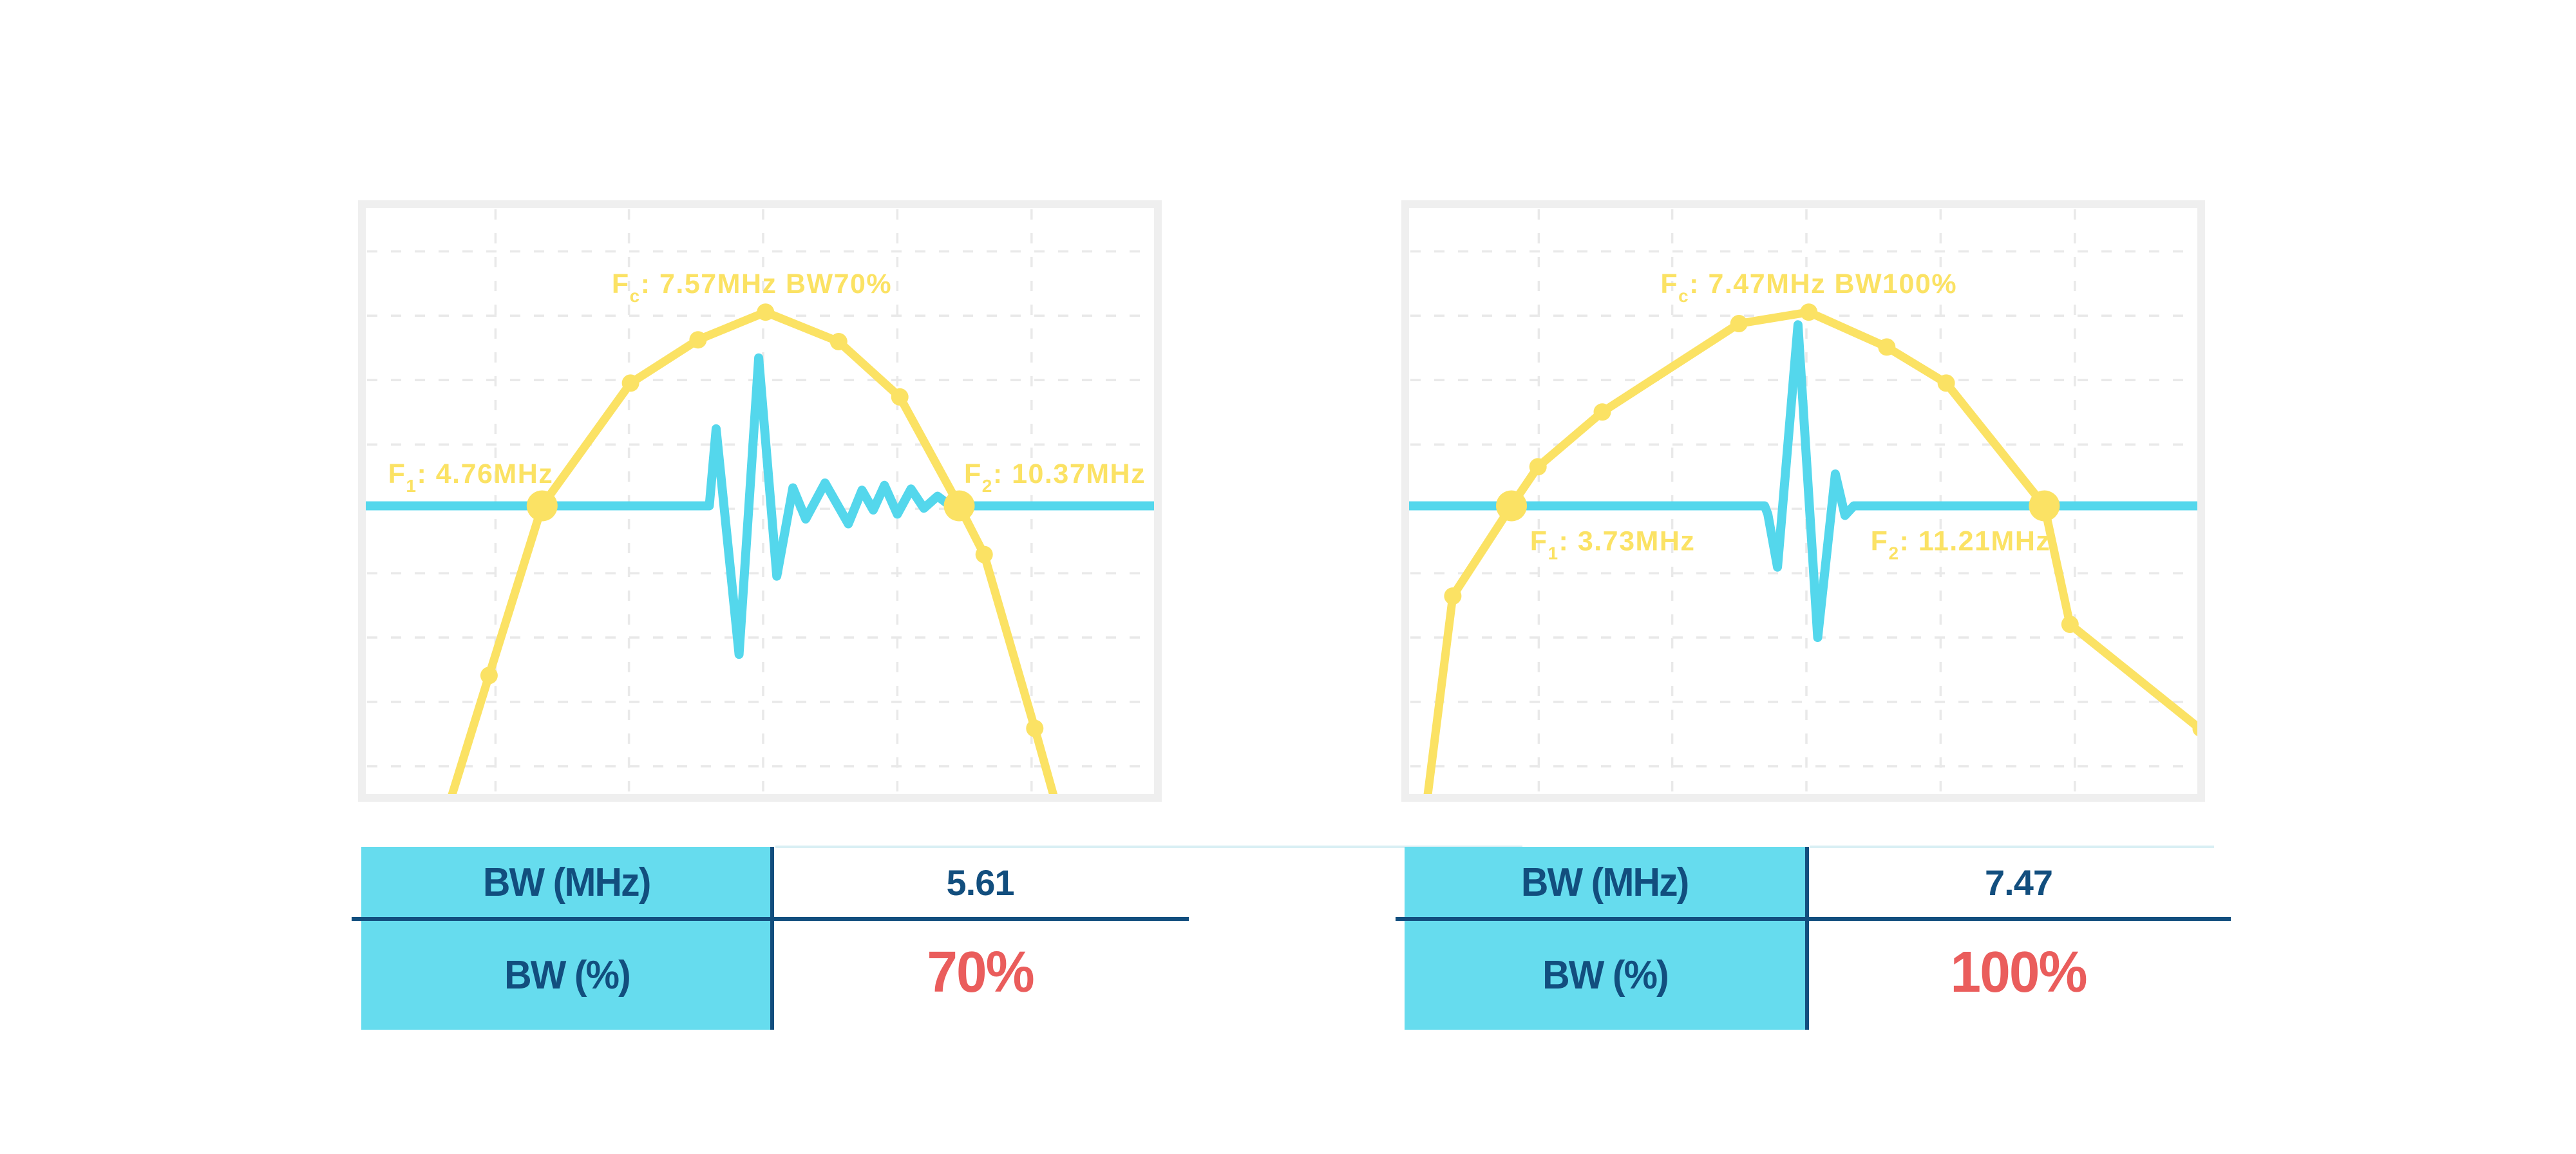  What do you see at coordinates (1961, 544) in the screenshot?
I see `f2-annotation: F2: 11.21MHz` at bounding box center [1961, 544].